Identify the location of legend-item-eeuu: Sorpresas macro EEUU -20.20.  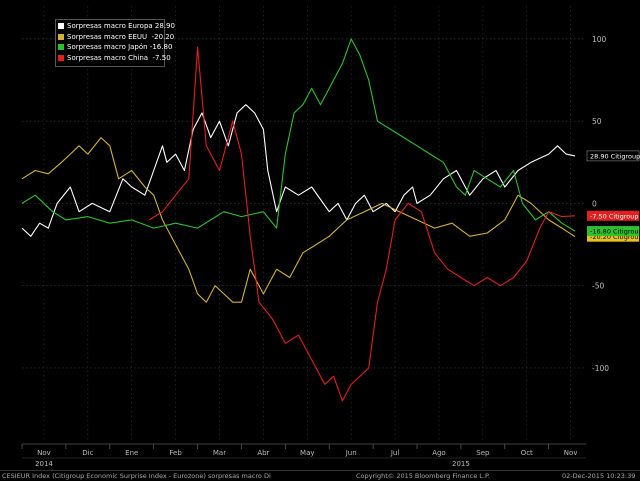
(116, 37).